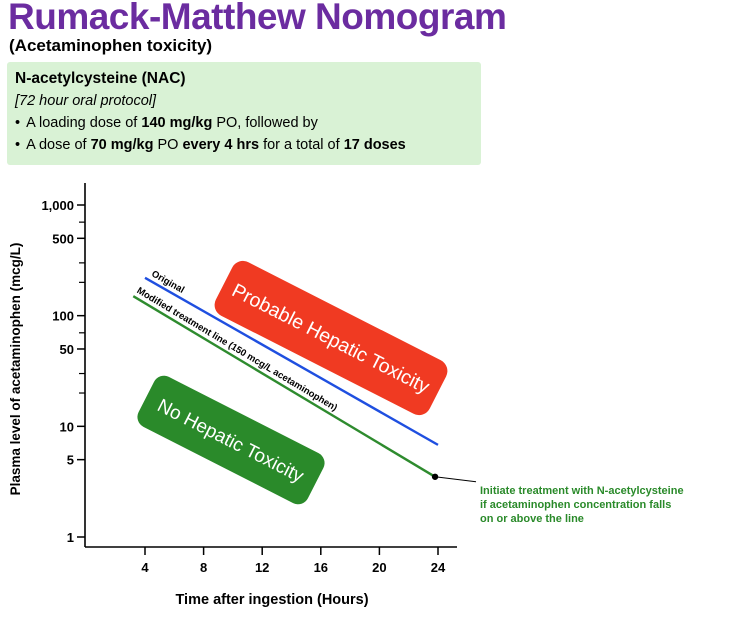 The width and height of the screenshot is (747, 618). I want to click on maintenance-dose-connector: for a total of, so click(301, 145).